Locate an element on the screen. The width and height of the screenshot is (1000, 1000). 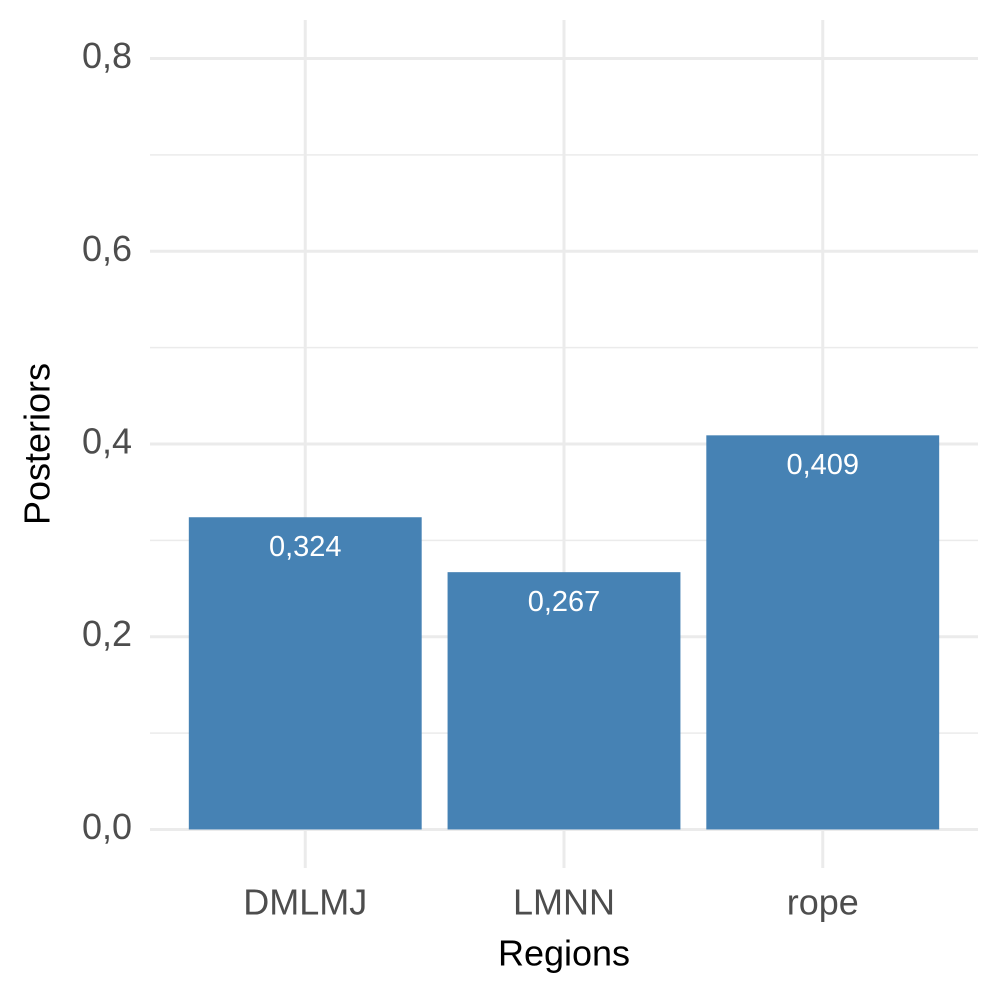
value-label: 0,324 is located at coordinates (305, 547).